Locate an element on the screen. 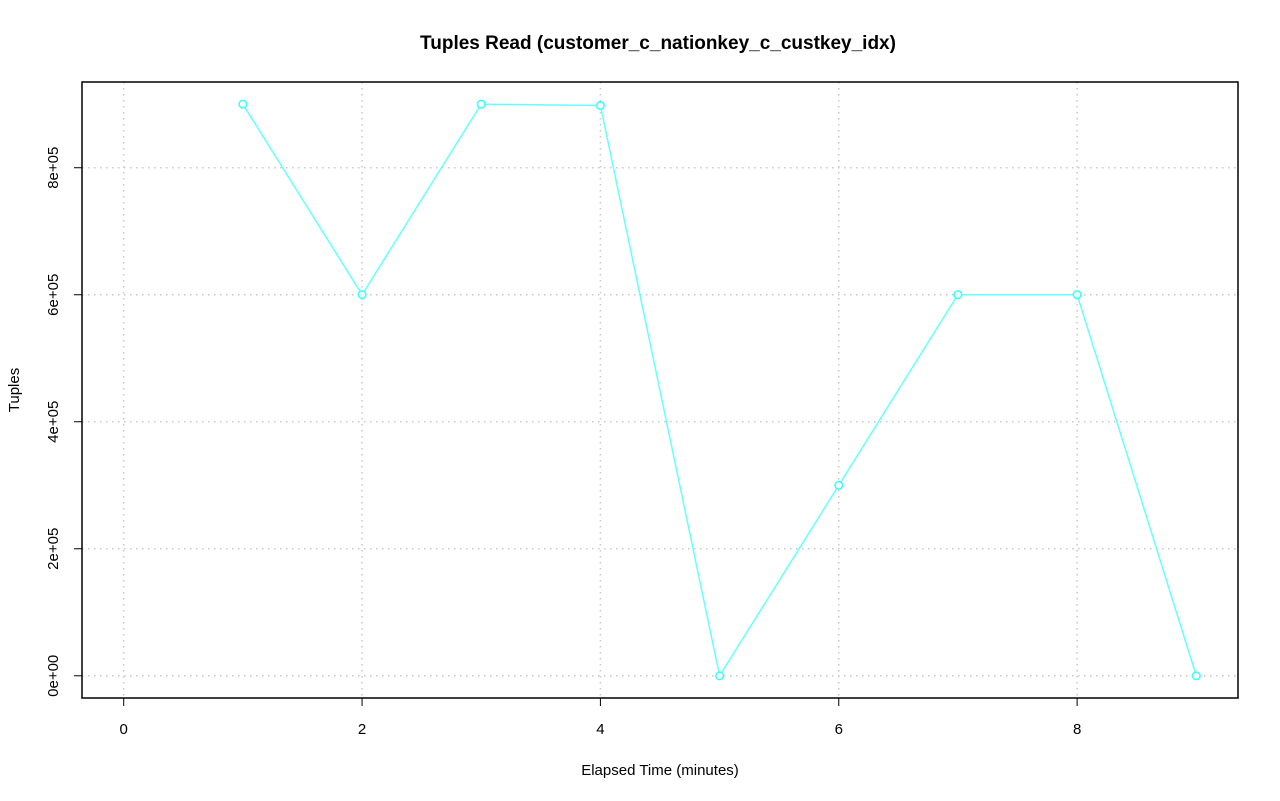  x-tick-label: 6 is located at coordinates (839, 729).